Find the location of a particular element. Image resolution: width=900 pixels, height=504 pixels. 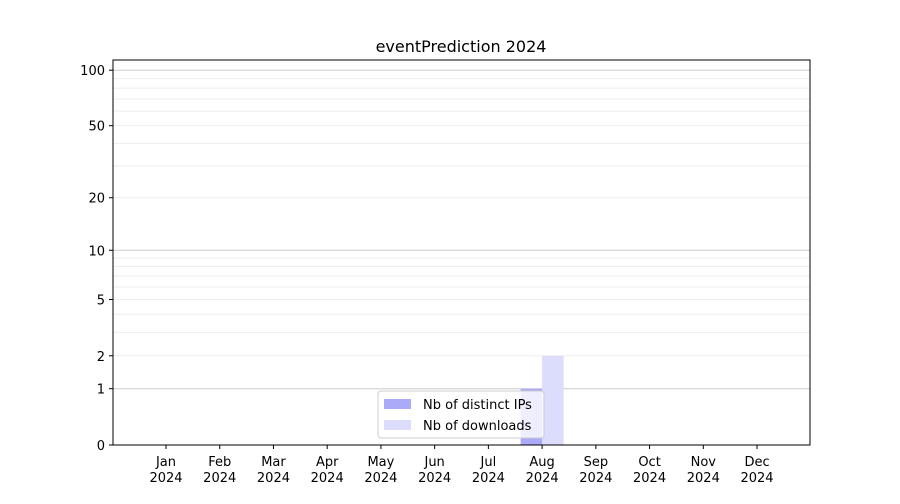

y-tick-label: 0 is located at coordinates (101, 446).